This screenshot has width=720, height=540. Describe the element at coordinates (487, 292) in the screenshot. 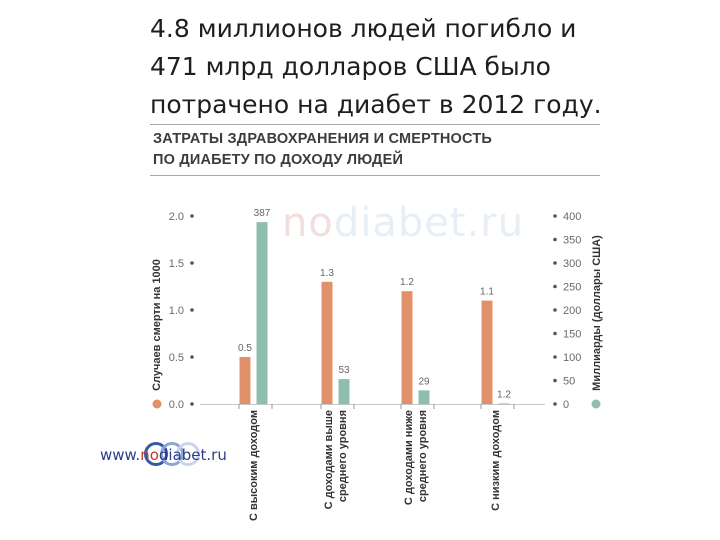

I see `bar-deaths-label: 1.1` at that location.